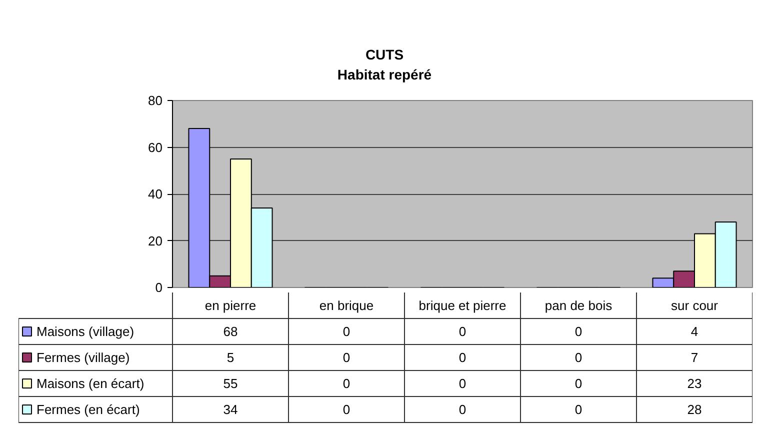 This screenshot has width=768, height=435. I want to click on chart-title: CUTS, so click(384, 54).